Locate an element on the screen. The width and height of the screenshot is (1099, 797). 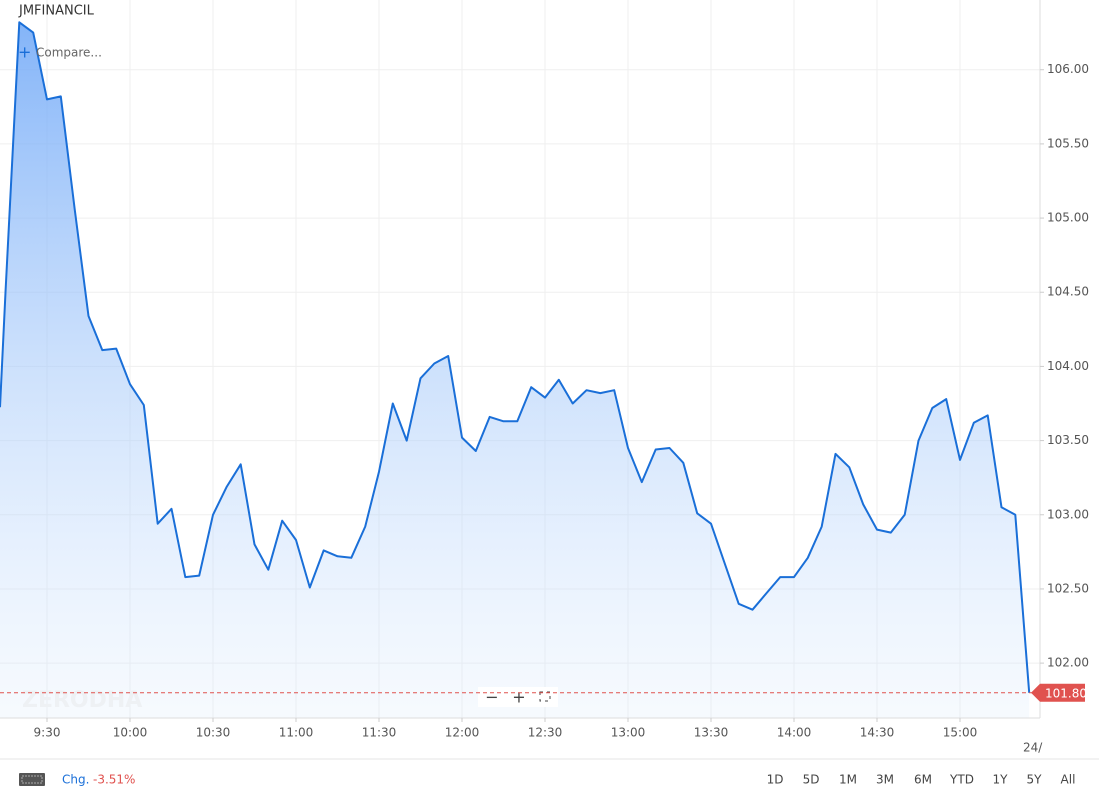
last-price-tag is located at coordinates (1058, 692).